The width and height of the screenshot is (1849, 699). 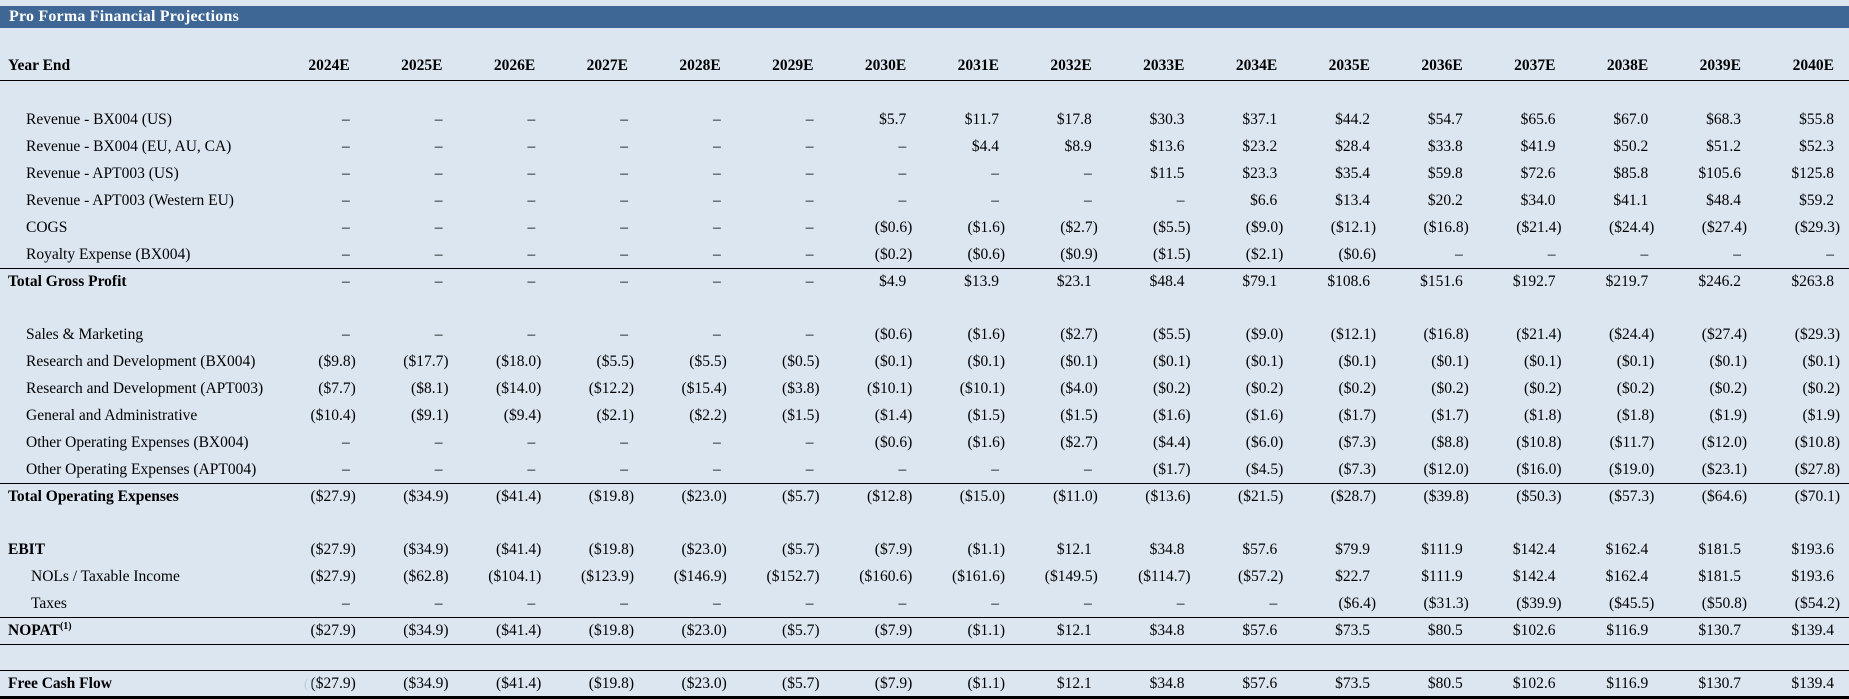 I want to click on table-cell: ($8.8), so click(x=1450, y=442).